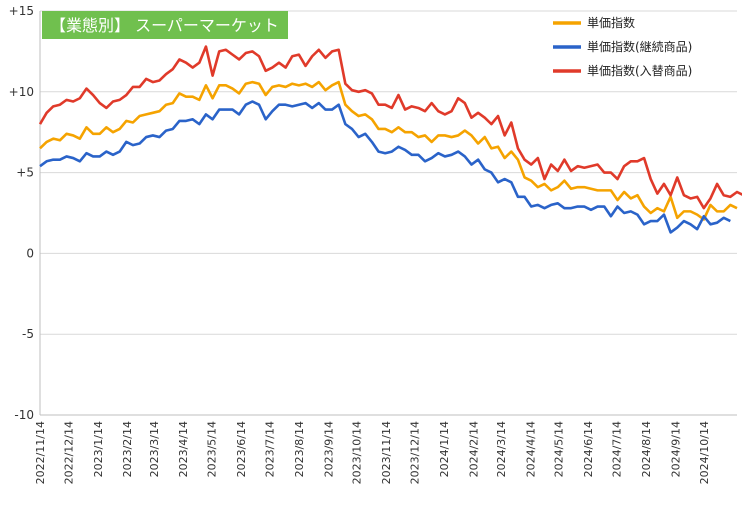 The width and height of the screenshot is (742, 510). I want to click on y-tick-label: +5, so click(25, 173).